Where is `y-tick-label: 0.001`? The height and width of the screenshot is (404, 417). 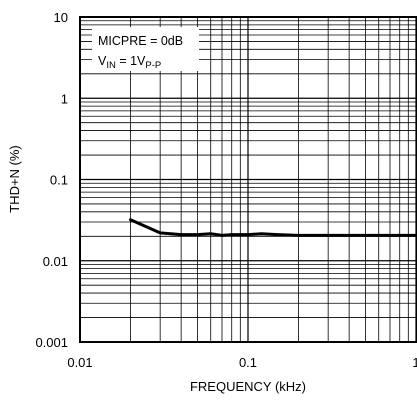
y-tick-label: 0.001 is located at coordinates (51, 342).